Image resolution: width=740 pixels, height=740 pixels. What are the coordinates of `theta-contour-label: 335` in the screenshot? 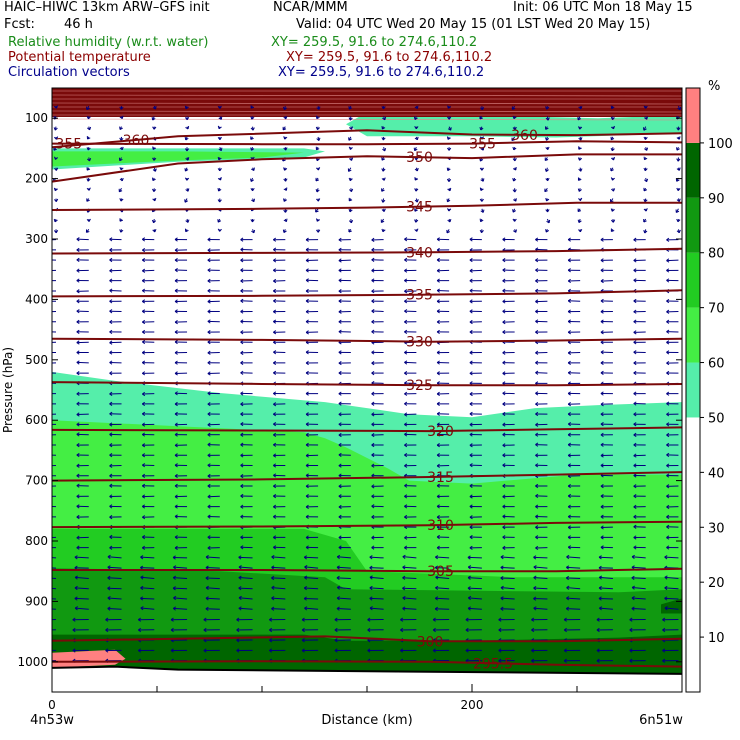 It's located at (419, 296).